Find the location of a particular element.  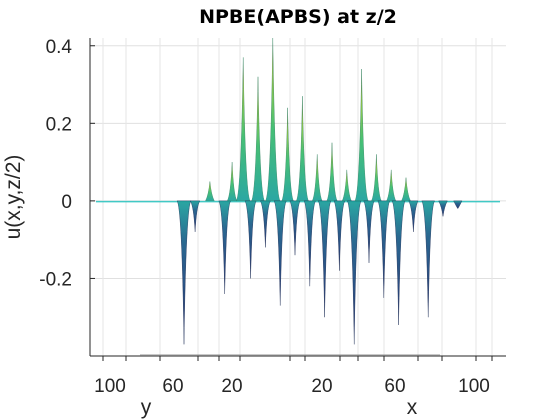

y-axis-label: u(x,y,z/2) is located at coordinates (13, 197).